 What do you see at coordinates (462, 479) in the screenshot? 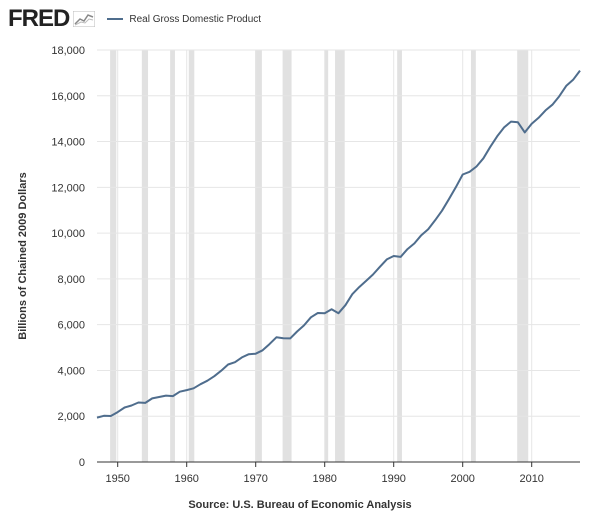
I see `x-tick-label-5: 2000` at bounding box center [462, 479].